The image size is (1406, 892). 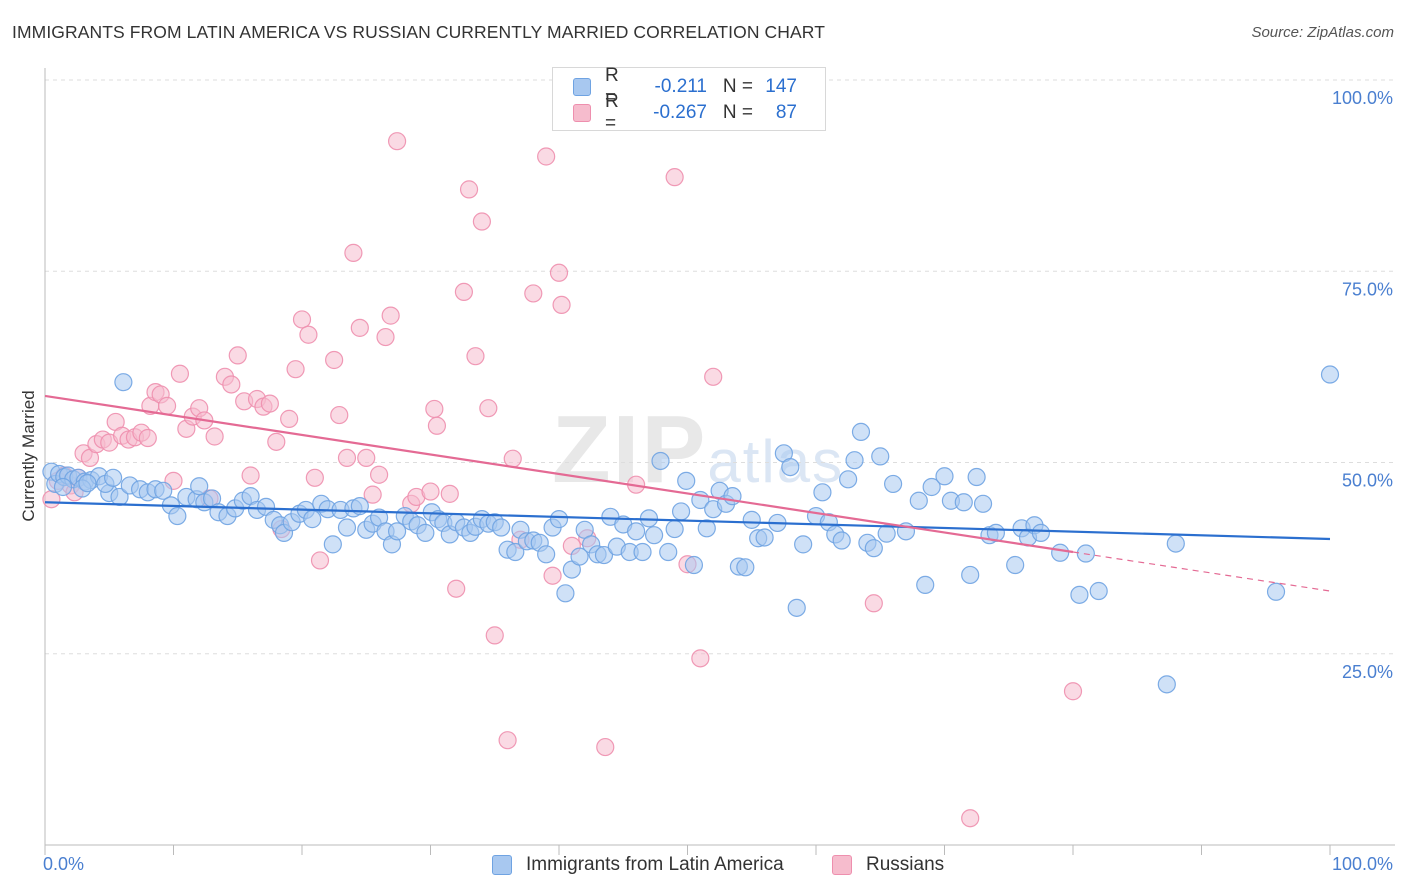 I want to click on legend-label: Immigrants from Latin America, so click(x=655, y=864).